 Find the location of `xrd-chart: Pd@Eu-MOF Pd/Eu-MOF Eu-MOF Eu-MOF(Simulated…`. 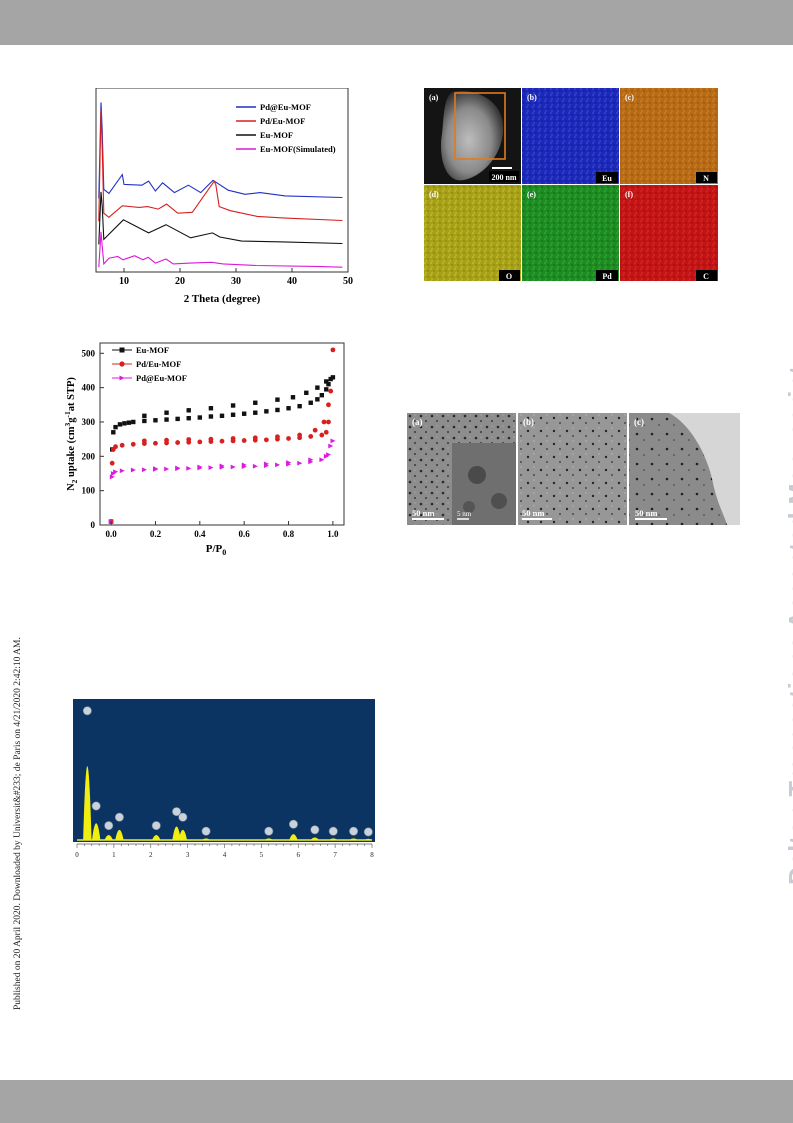

xrd-chart: Pd@Eu-MOF Pd/Eu-MOF Eu-MOF Eu-MOF(Simulated… is located at coordinates (224, 196).